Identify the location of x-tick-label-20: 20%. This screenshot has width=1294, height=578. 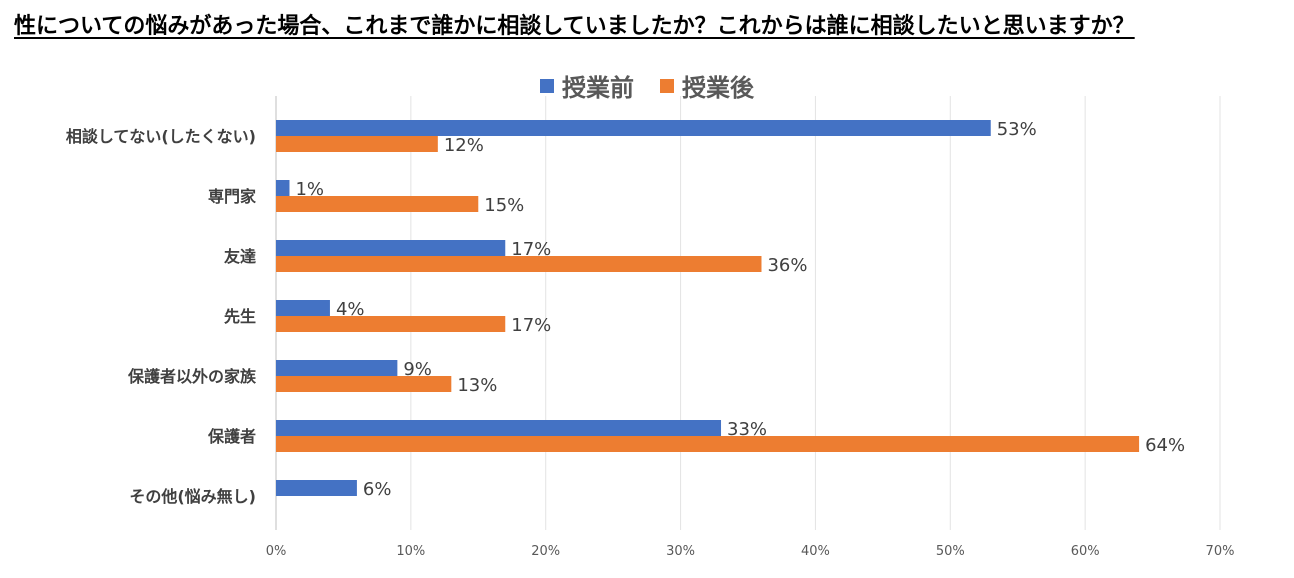
(545, 551).